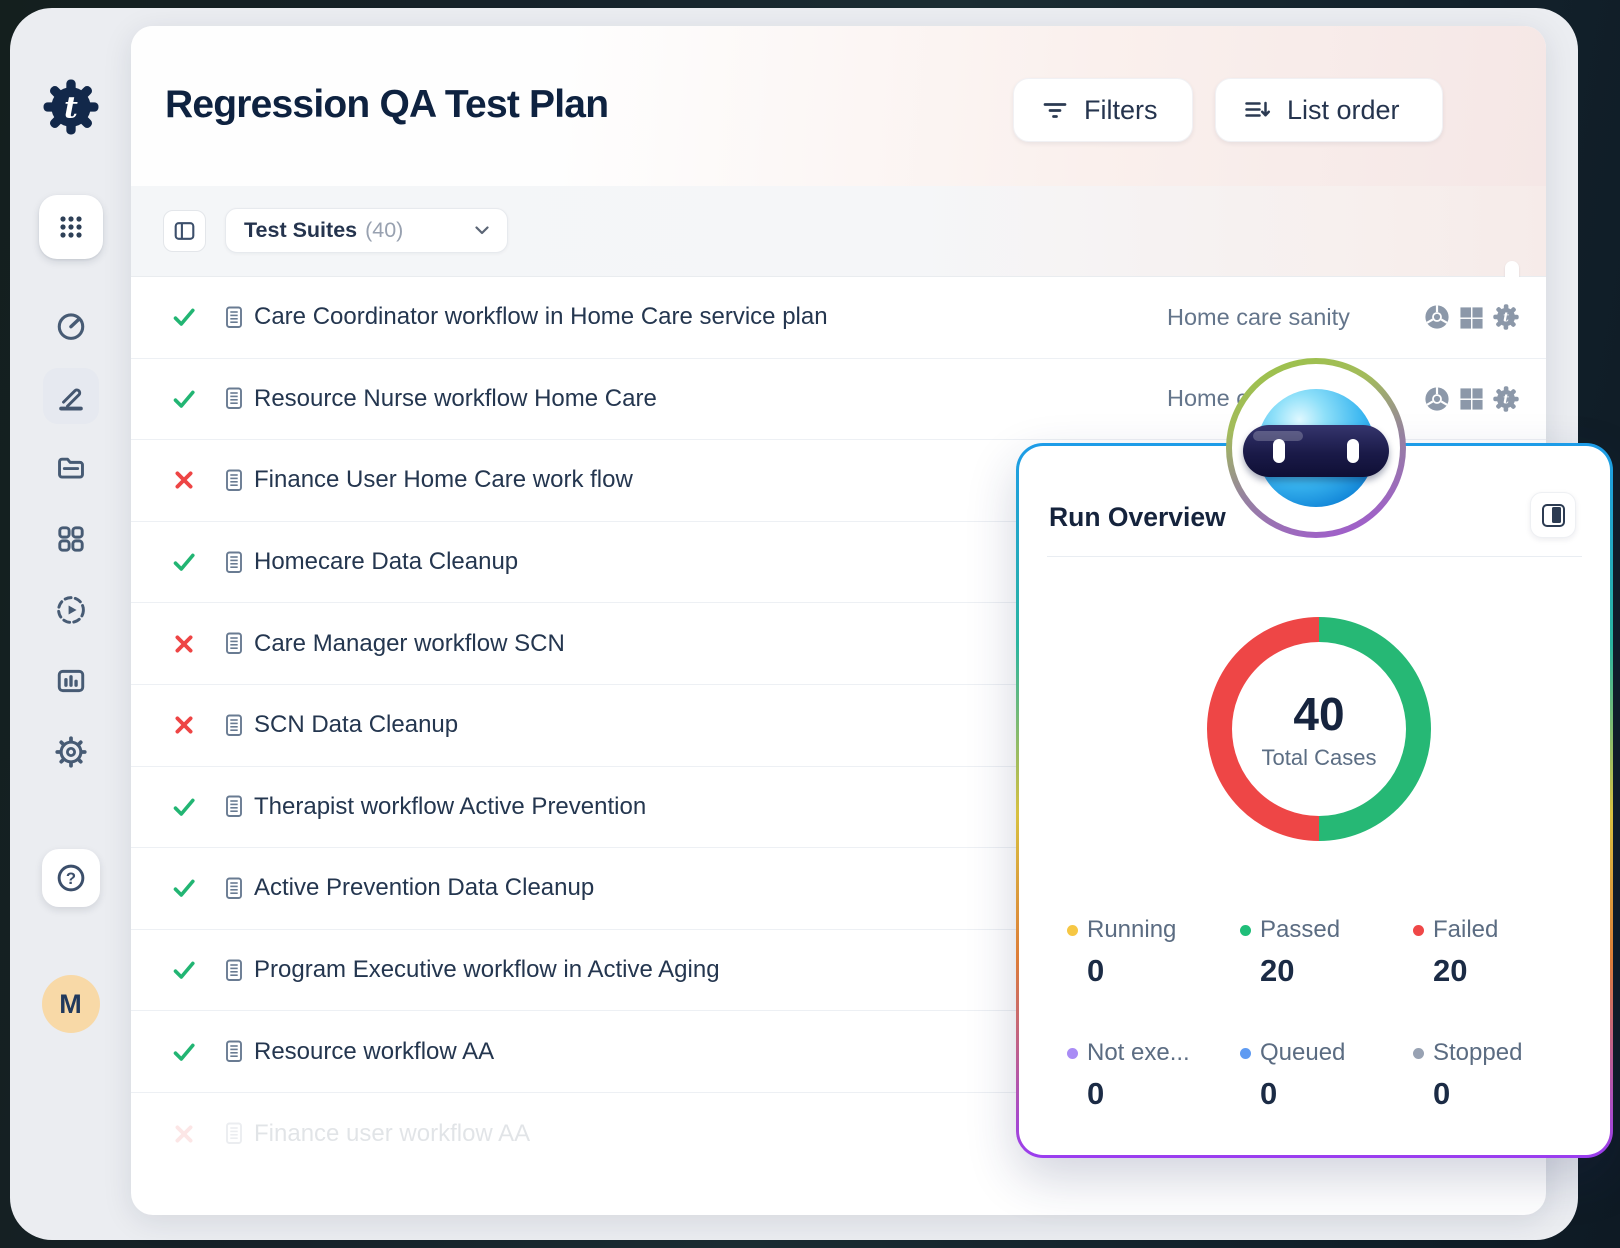  I want to click on help-button: ?, so click(70, 878).